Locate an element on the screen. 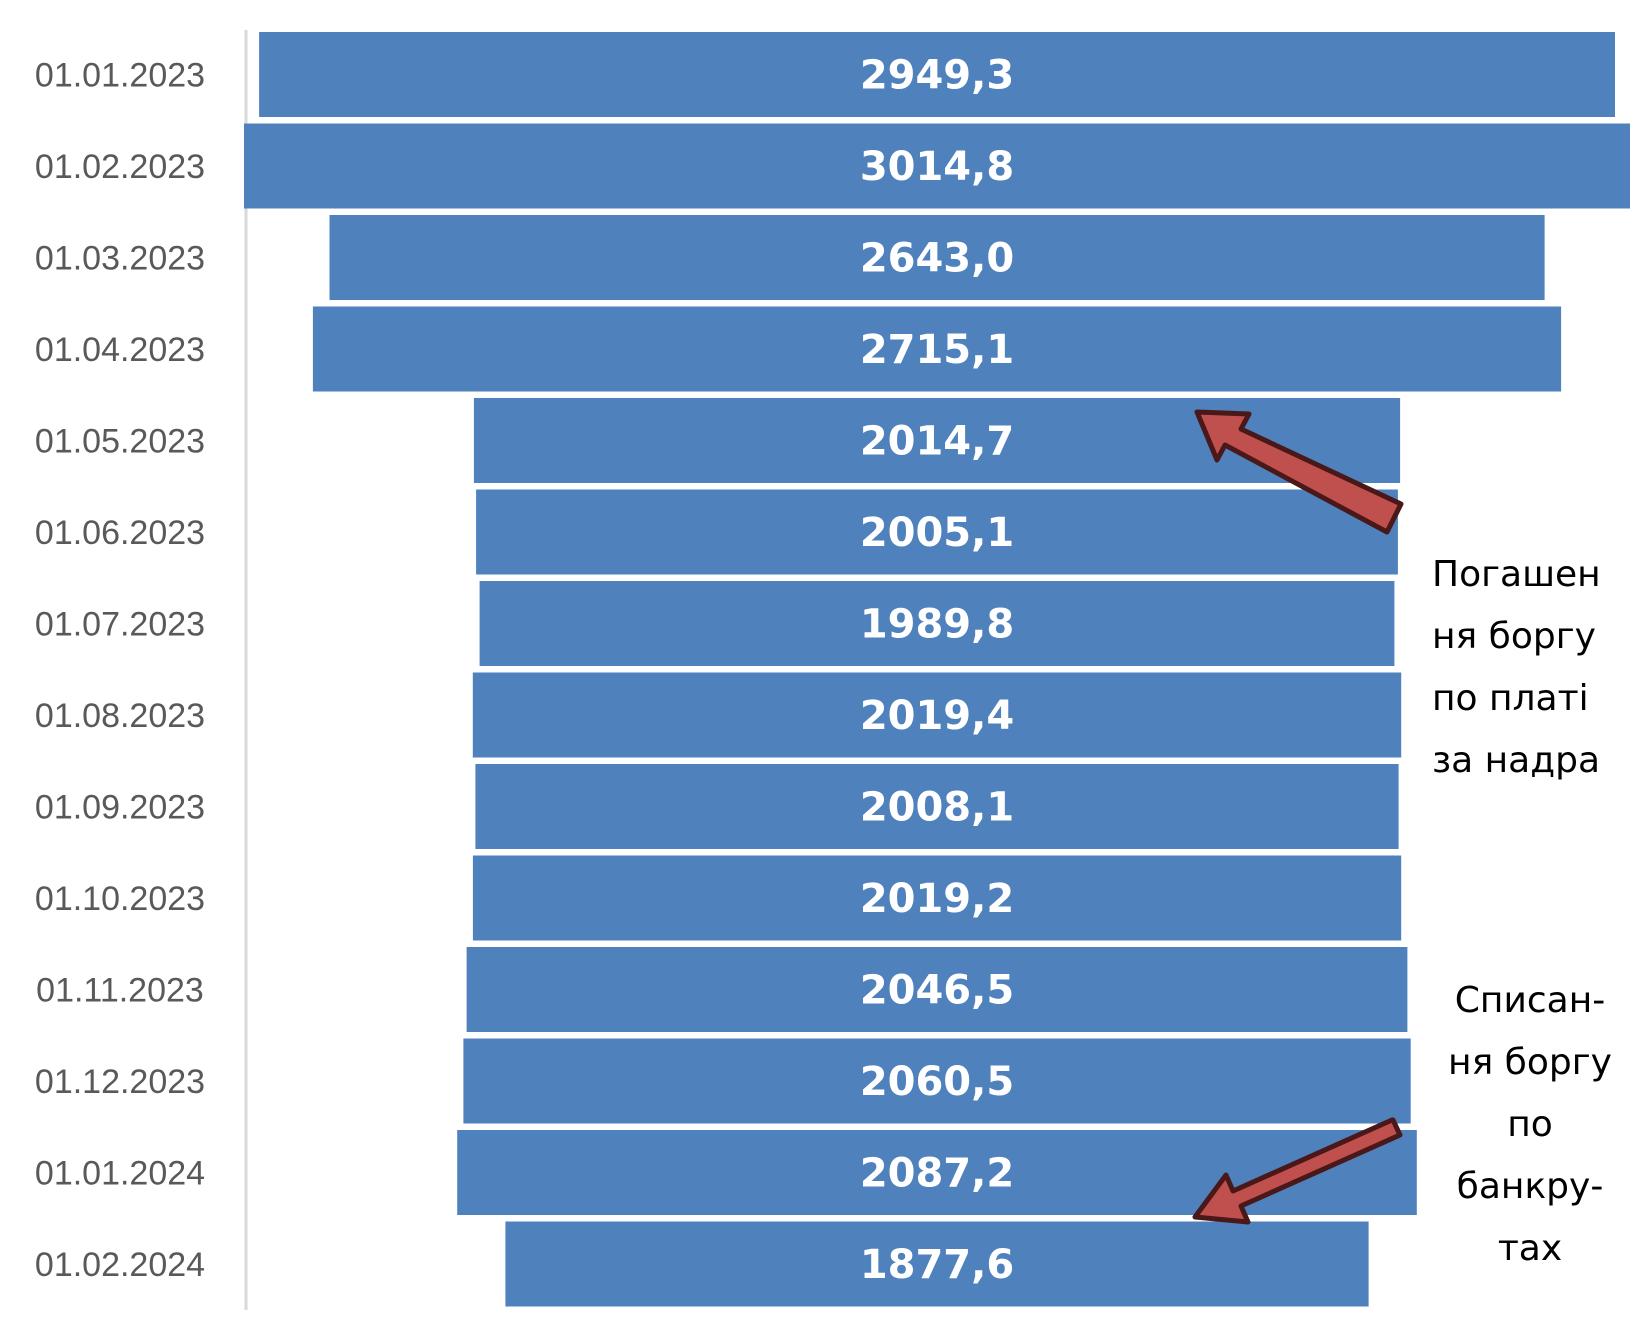 The height and width of the screenshot is (1332, 1649). category-label-01.03.2023: 01.03.2023 is located at coordinates (120, 259).